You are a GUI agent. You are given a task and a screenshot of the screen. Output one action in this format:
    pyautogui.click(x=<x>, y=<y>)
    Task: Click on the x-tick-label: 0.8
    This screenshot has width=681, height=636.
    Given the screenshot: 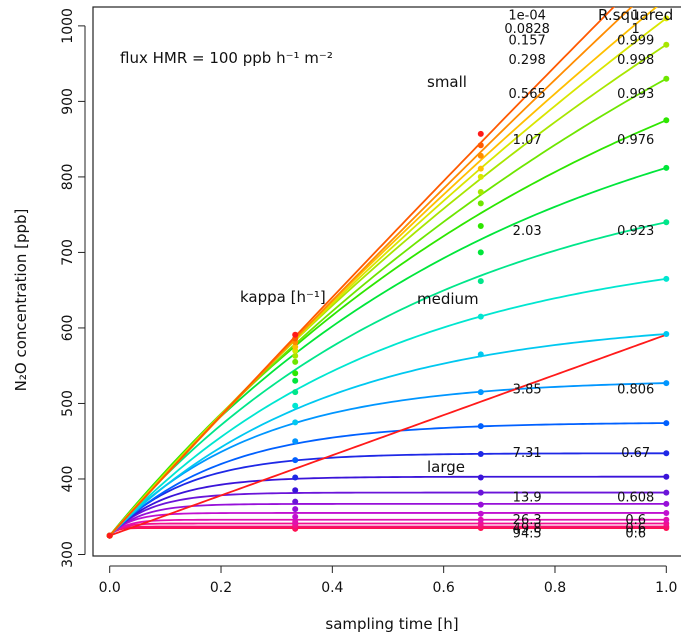 What is the action you would take?
    pyautogui.click(x=555, y=588)
    